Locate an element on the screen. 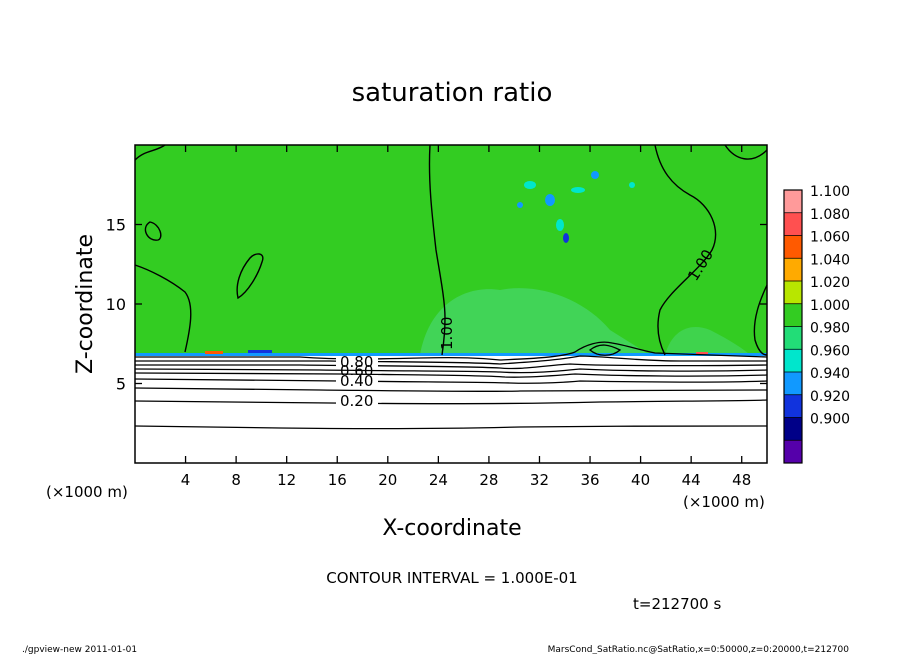 The image size is (904, 654). colorbar-tick-label: 1.000 is located at coordinates (830, 306).